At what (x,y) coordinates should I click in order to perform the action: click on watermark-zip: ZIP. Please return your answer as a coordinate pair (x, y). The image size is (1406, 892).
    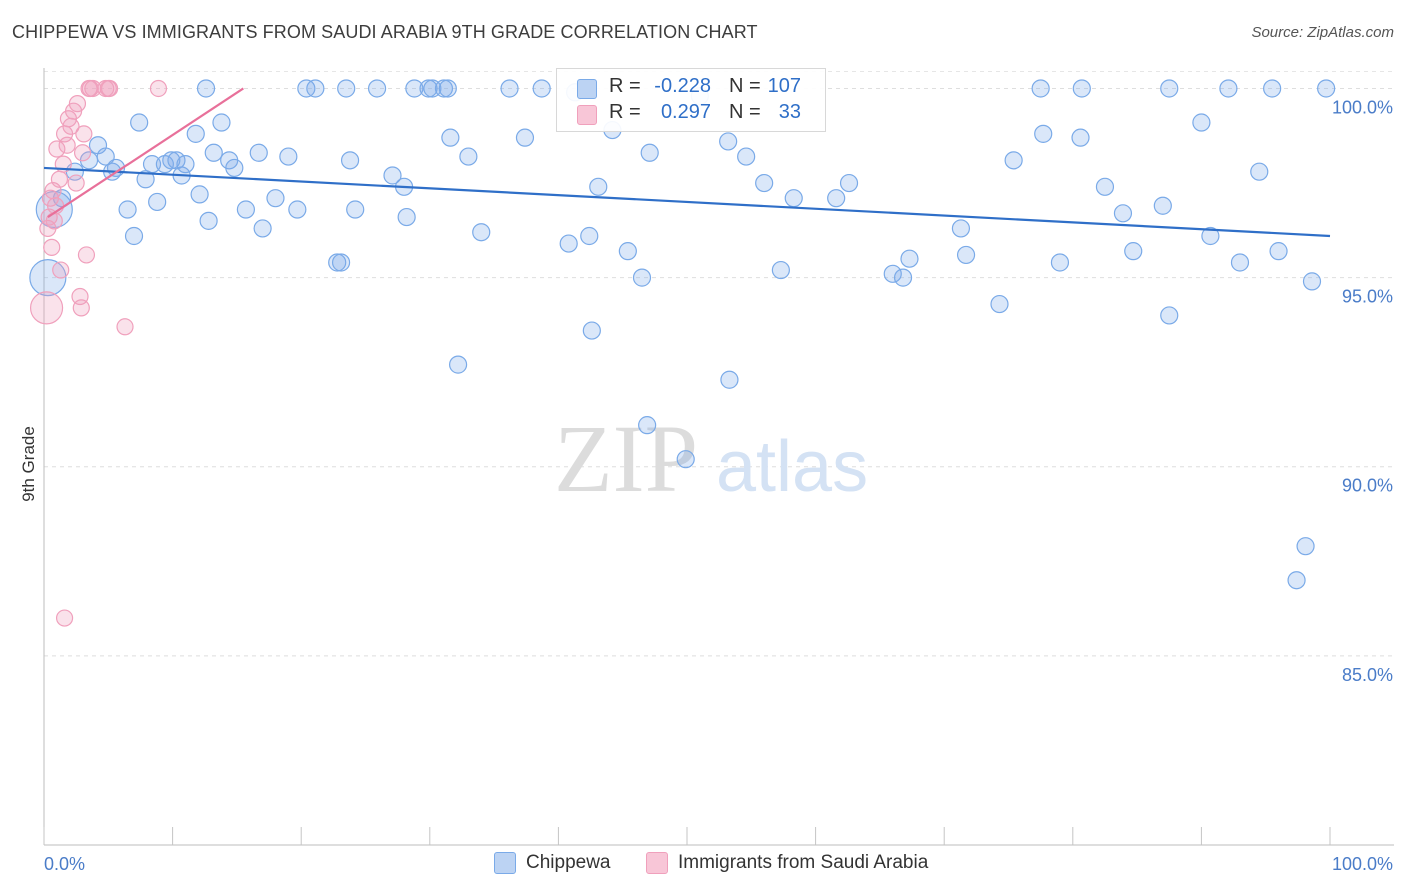
    Looking at the image, I should click on (626, 458).